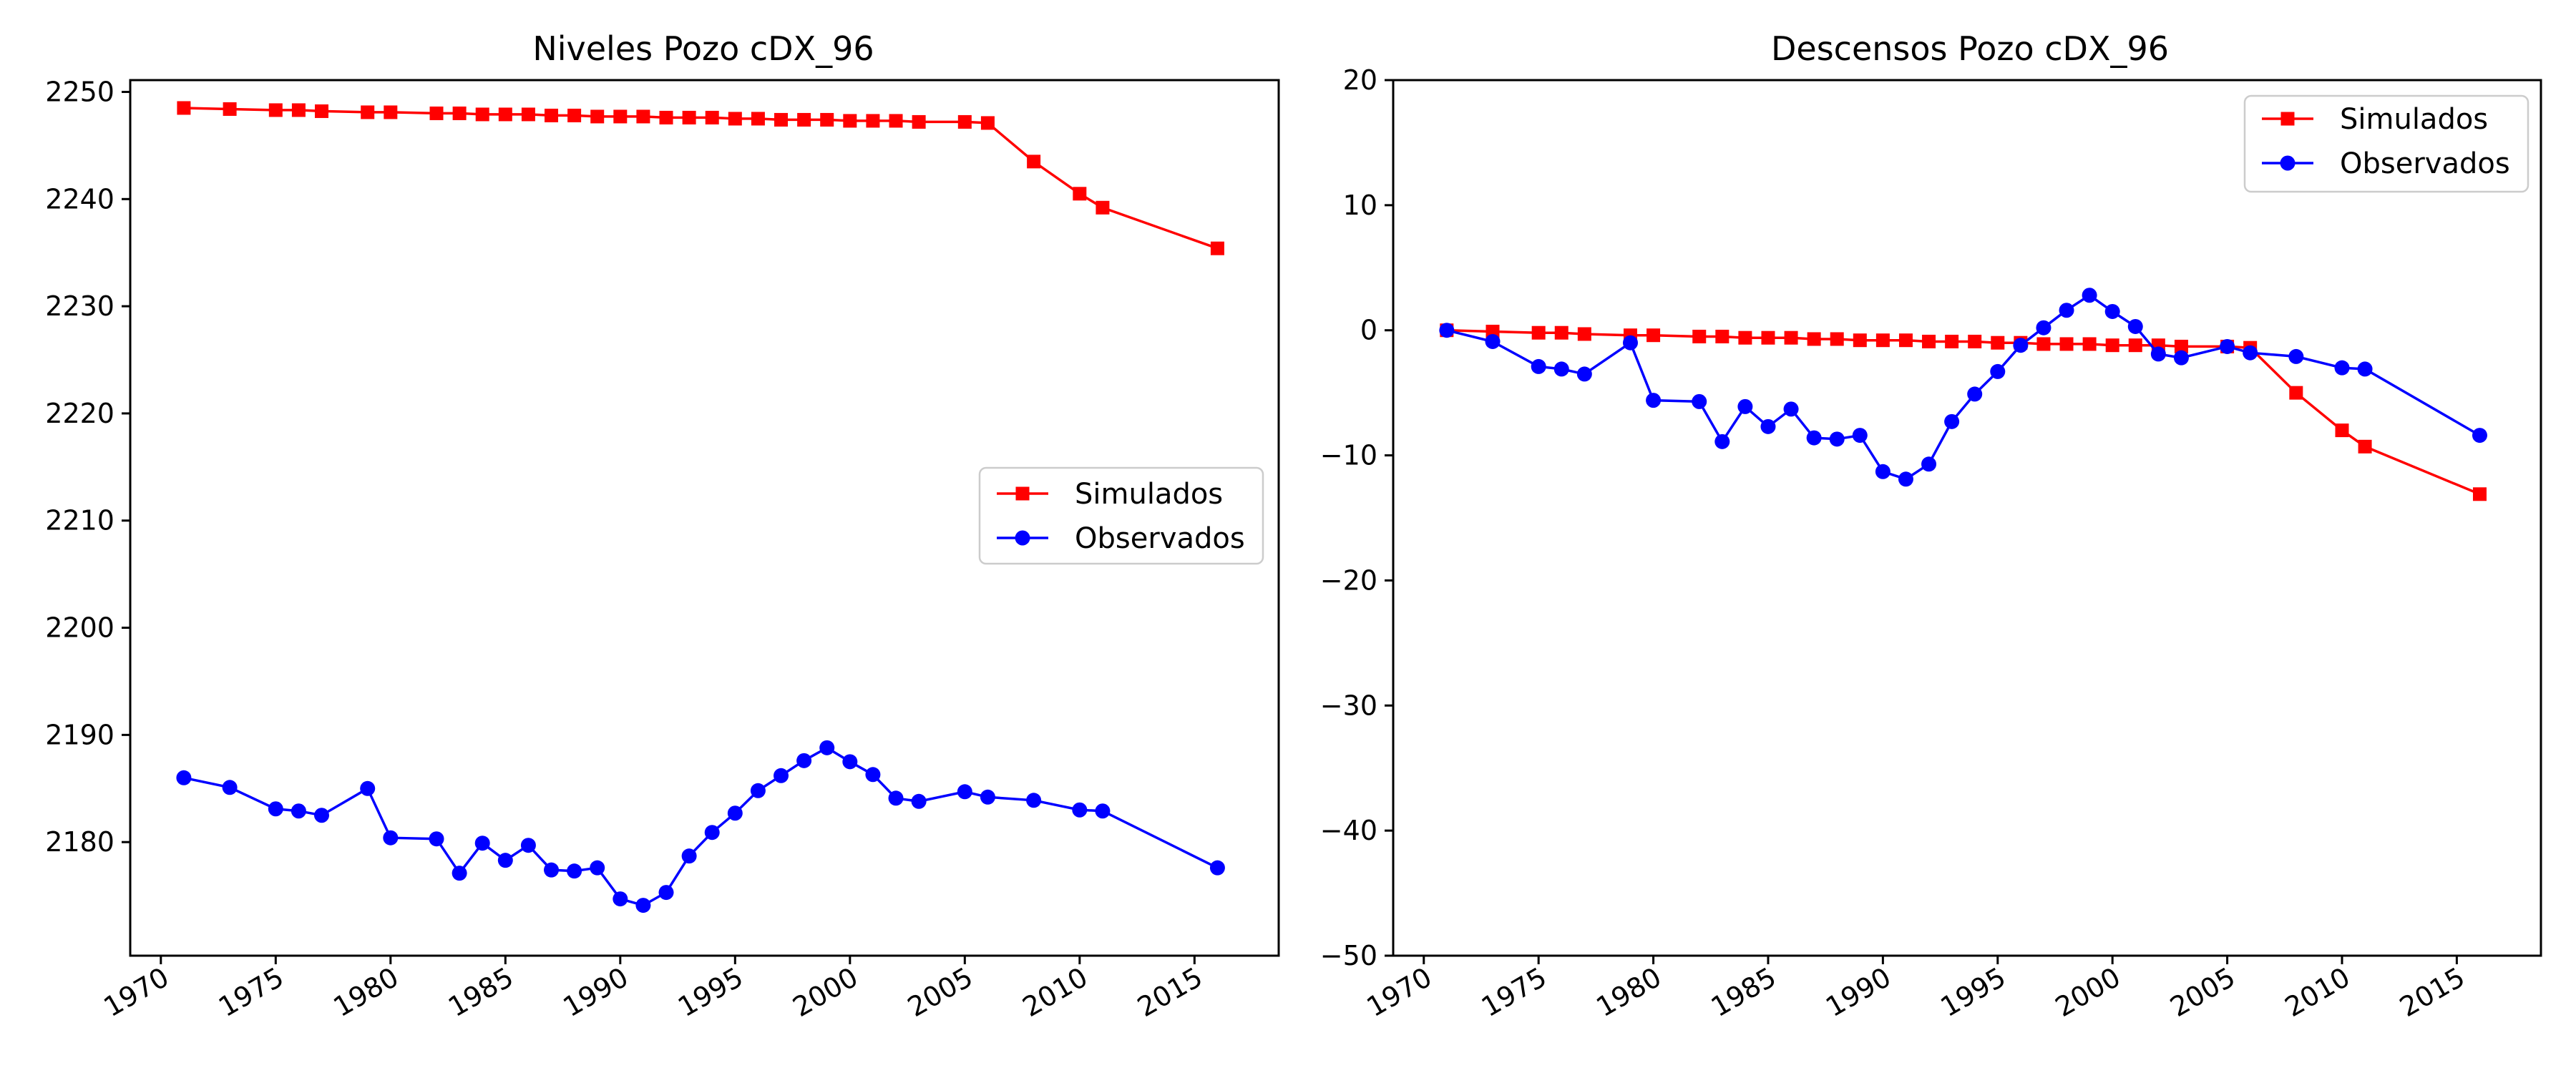  Describe the element at coordinates (2386, 143) in the screenshot. I see `legend-drawdowns: Simulados Observados` at that location.